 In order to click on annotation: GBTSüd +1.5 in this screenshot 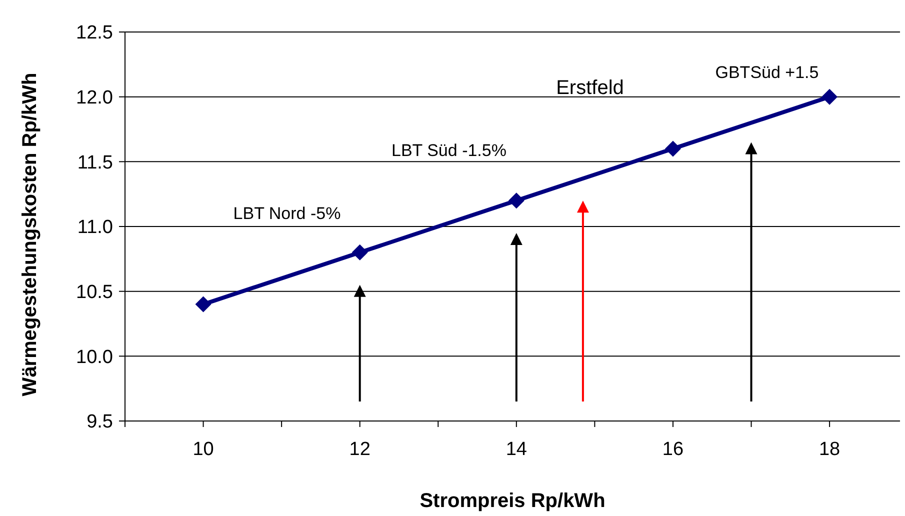, I will do `click(767, 72)`.